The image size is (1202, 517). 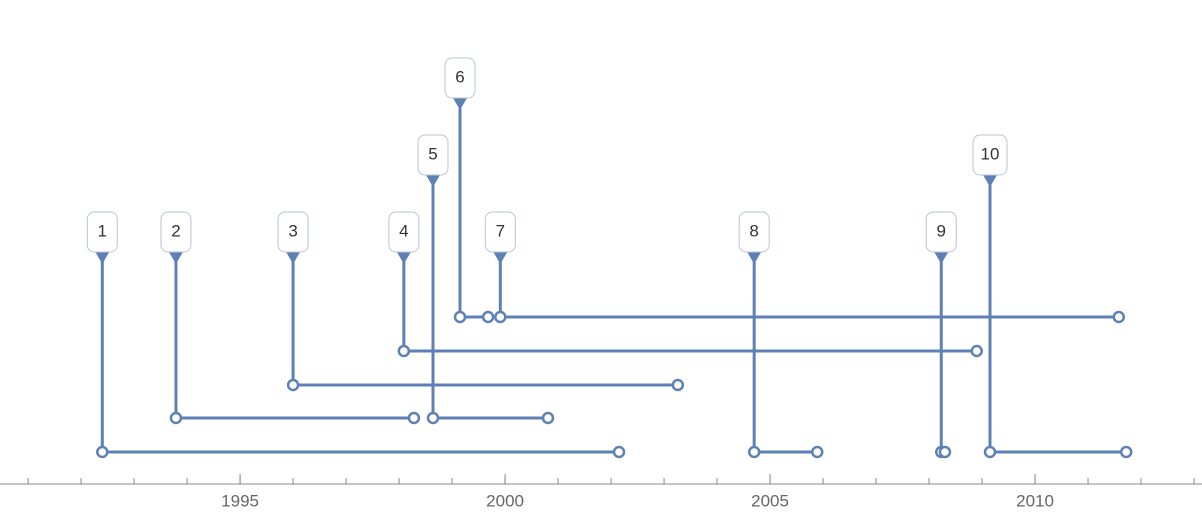 What do you see at coordinates (770, 500) in the screenshot?
I see `x-tick-label: 2005` at bounding box center [770, 500].